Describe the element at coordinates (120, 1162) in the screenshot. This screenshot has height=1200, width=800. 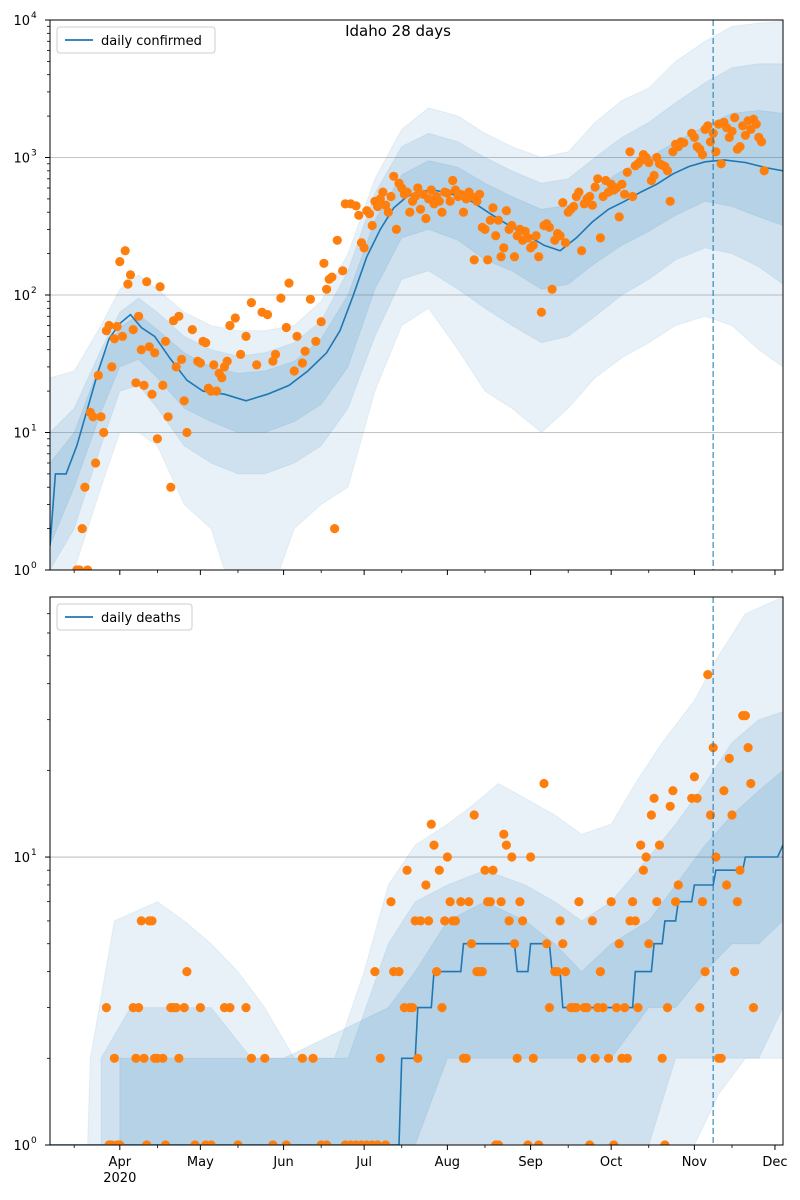
I see `x-tick-label: Apr` at that location.